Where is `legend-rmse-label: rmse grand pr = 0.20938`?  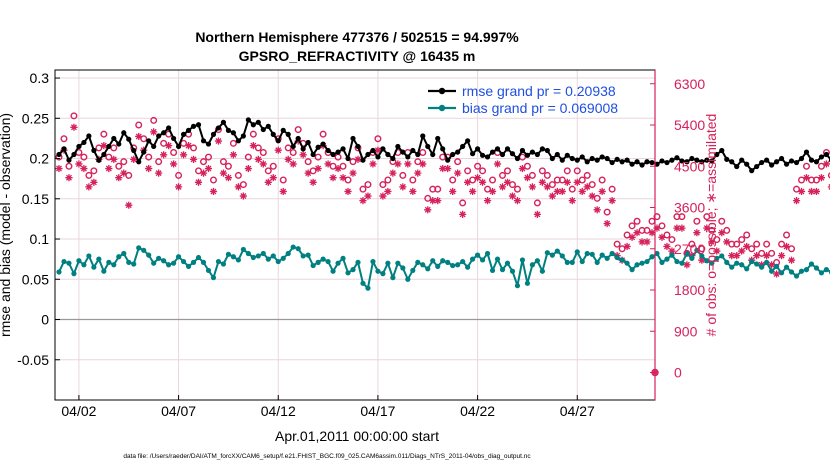
legend-rmse-label: rmse grand pr = 0.20938 is located at coordinates (539, 91).